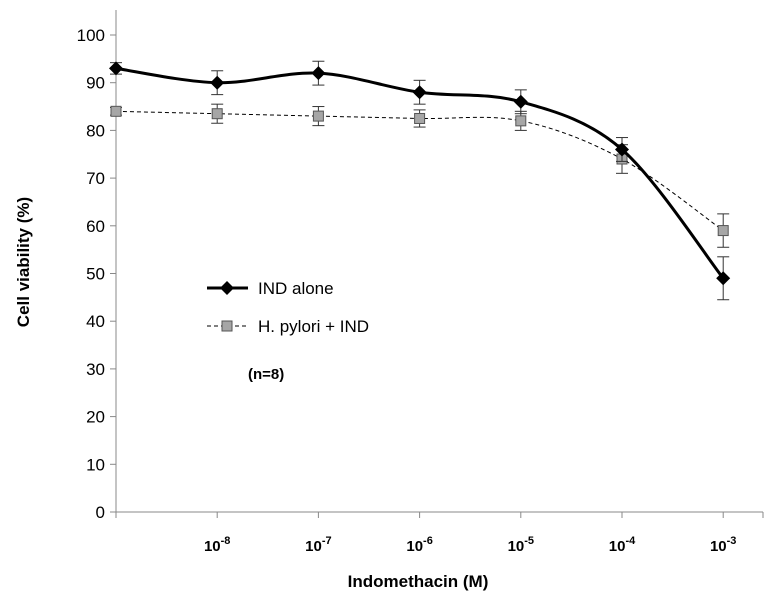 This screenshot has height=595, width=764. I want to click on x-tick-label: 10⁻⁶, so click(419, 545).